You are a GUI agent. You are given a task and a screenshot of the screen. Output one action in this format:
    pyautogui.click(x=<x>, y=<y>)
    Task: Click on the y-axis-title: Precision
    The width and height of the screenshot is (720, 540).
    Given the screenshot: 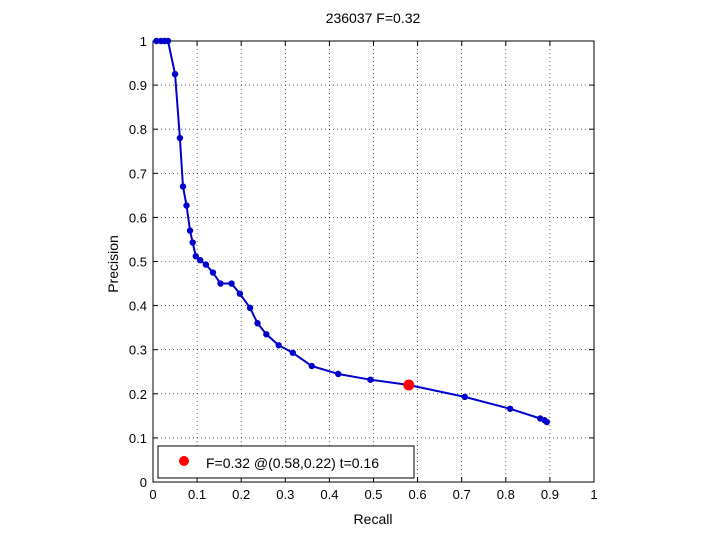 What is the action you would take?
    pyautogui.click(x=113, y=264)
    